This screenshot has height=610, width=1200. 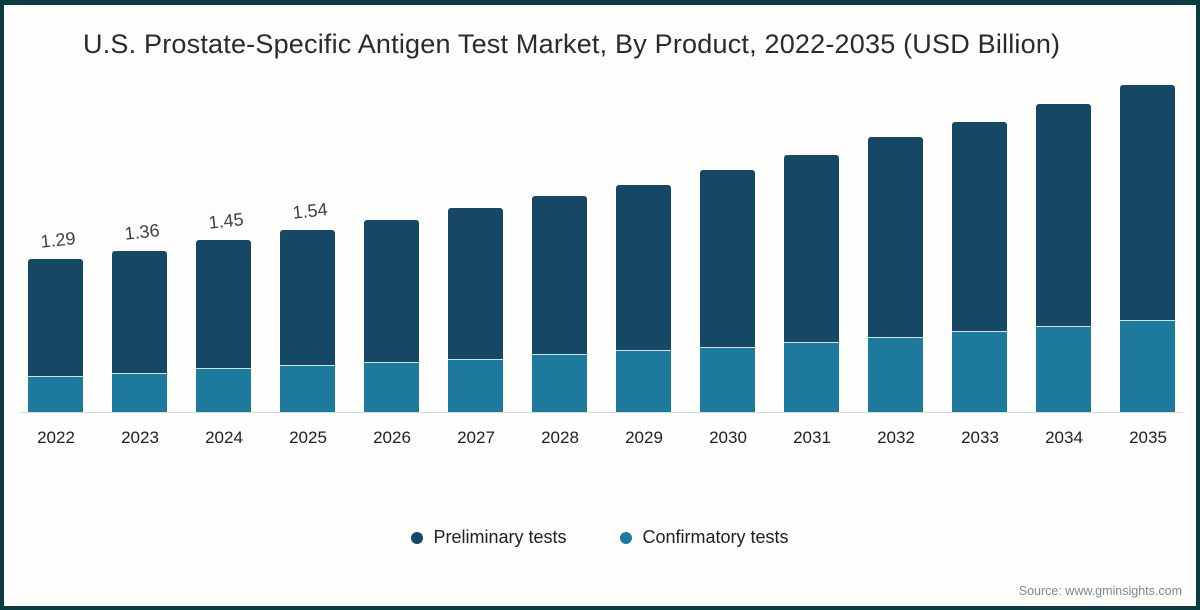 What do you see at coordinates (308, 437) in the screenshot?
I see `x-tick-2025: 2025` at bounding box center [308, 437].